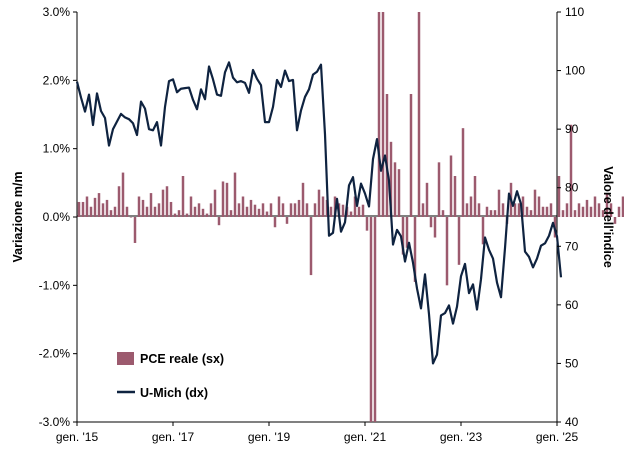 Image resolution: width=624 pixels, height=453 pixels. Describe the element at coordinates (572, 363) in the screenshot. I see `right-tick-label: 50` at that location.